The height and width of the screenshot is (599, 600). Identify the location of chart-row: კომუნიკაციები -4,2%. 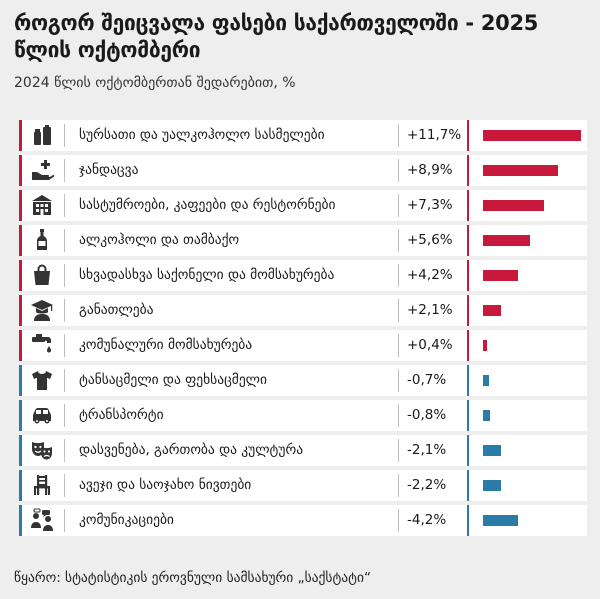
(303, 520).